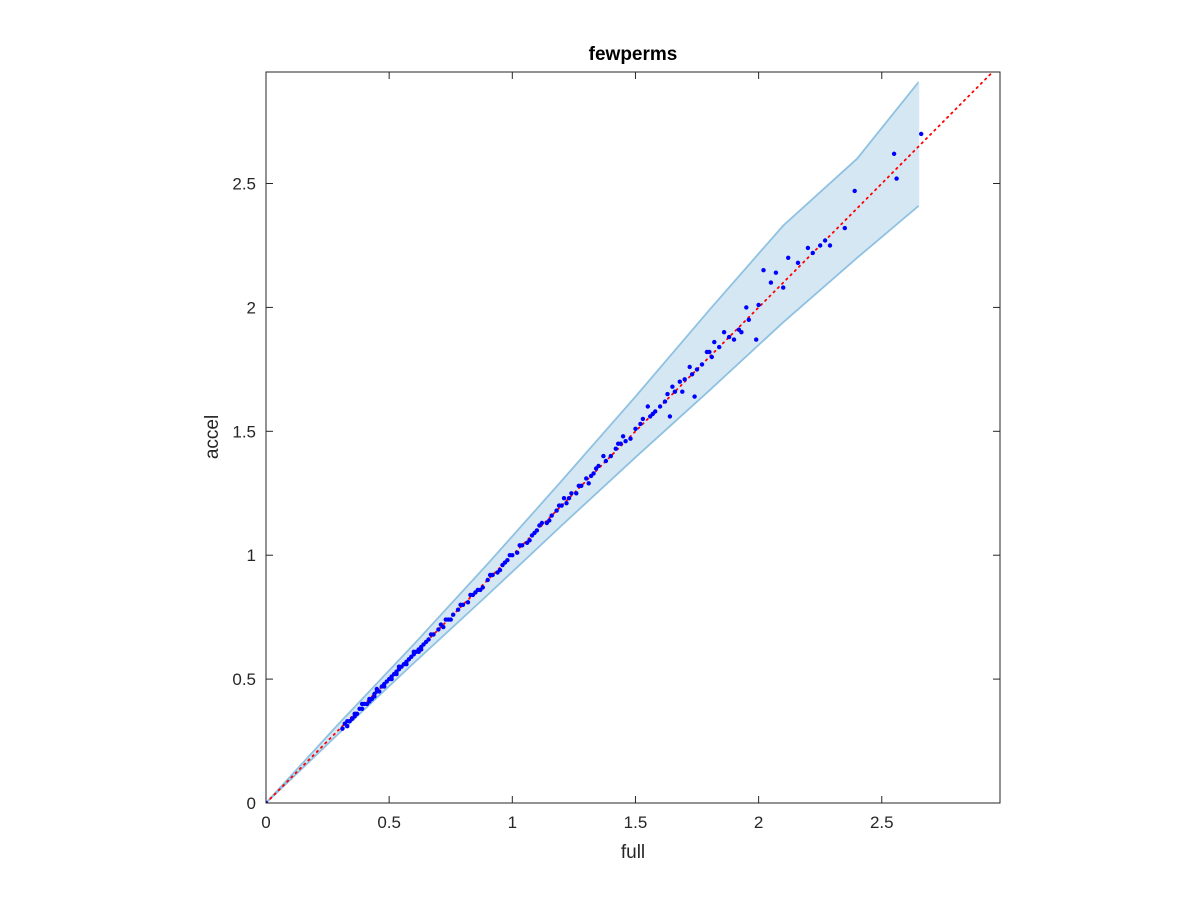  What do you see at coordinates (758, 822) in the screenshot?
I see `x-tick-label: 2` at bounding box center [758, 822].